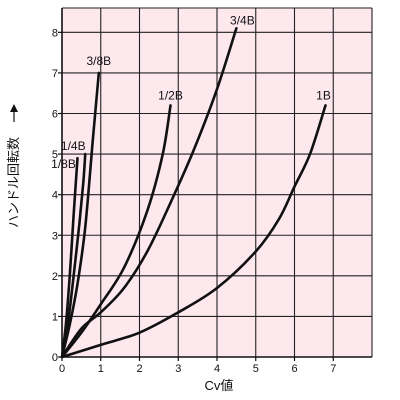 This screenshot has width=400, height=400. I want to click on x-tick-label: 1, so click(101, 369).